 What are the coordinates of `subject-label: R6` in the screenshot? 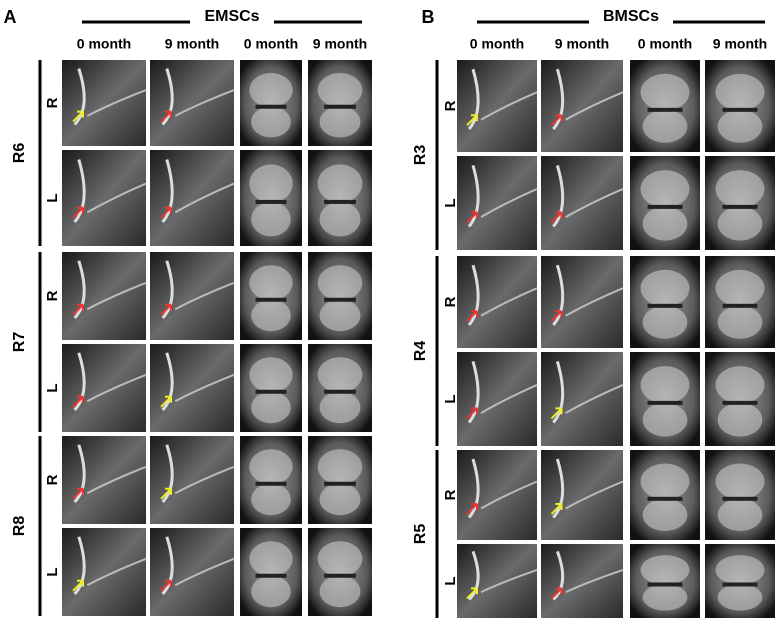 It's located at (19, 153).